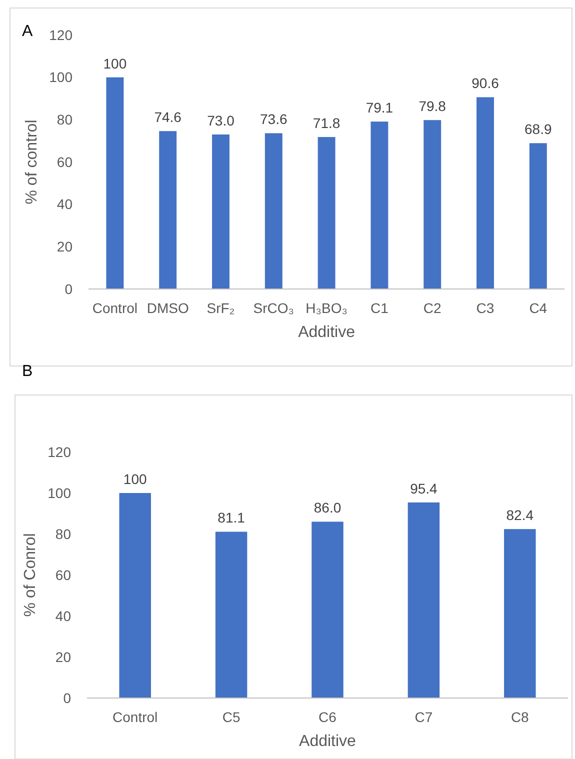  I want to click on data-label: 73.0, so click(221, 120).